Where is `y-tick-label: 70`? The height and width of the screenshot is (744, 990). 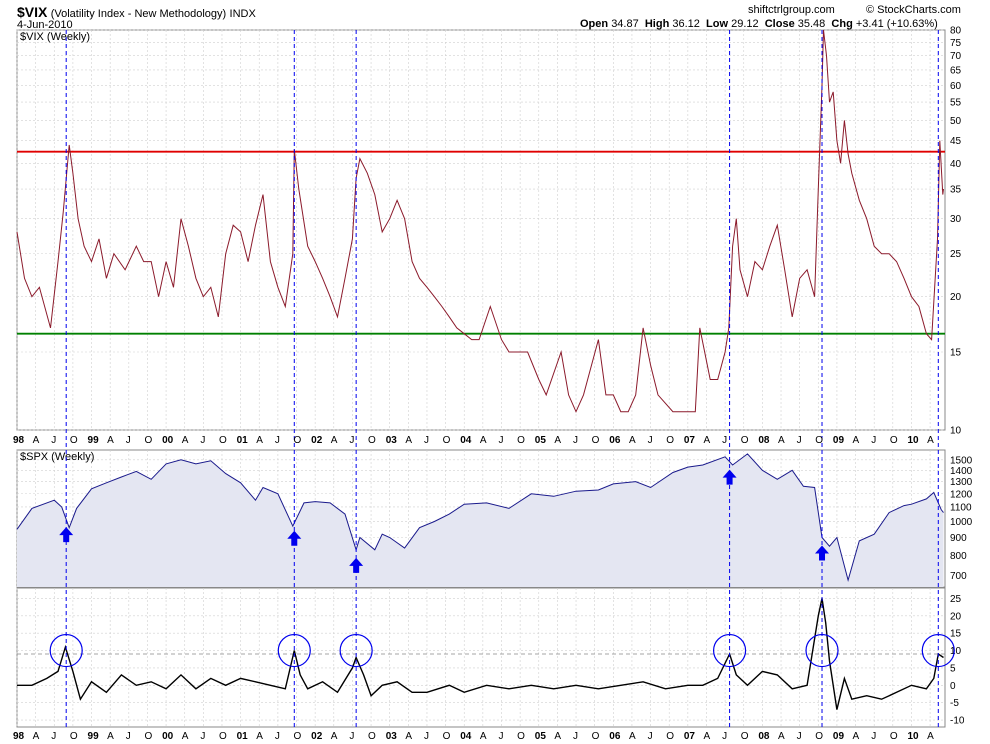 y-tick-label: 70 is located at coordinates (956, 56).